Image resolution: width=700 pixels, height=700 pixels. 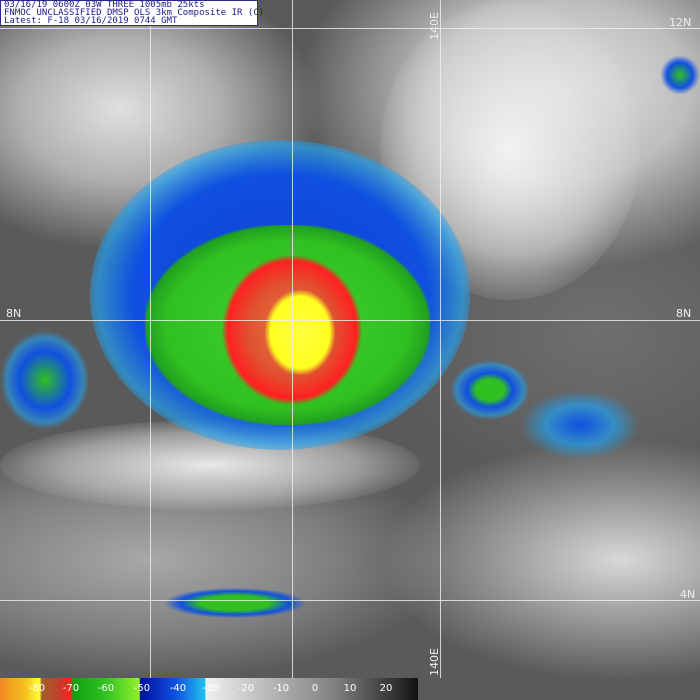 What do you see at coordinates (684, 313) in the screenshot?
I see `label-8n-right: 8N` at bounding box center [684, 313].